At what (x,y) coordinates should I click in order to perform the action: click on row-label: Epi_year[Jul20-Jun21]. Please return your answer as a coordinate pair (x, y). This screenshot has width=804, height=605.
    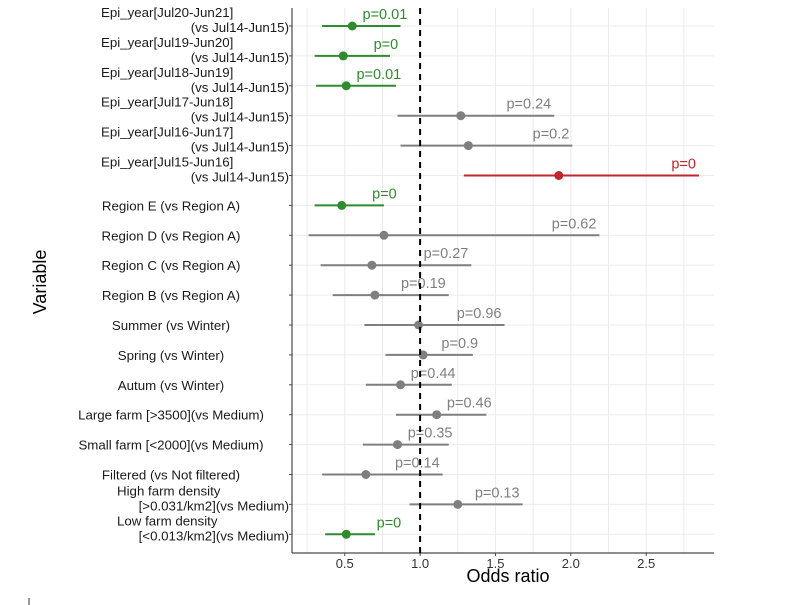
    Looking at the image, I should click on (167, 12).